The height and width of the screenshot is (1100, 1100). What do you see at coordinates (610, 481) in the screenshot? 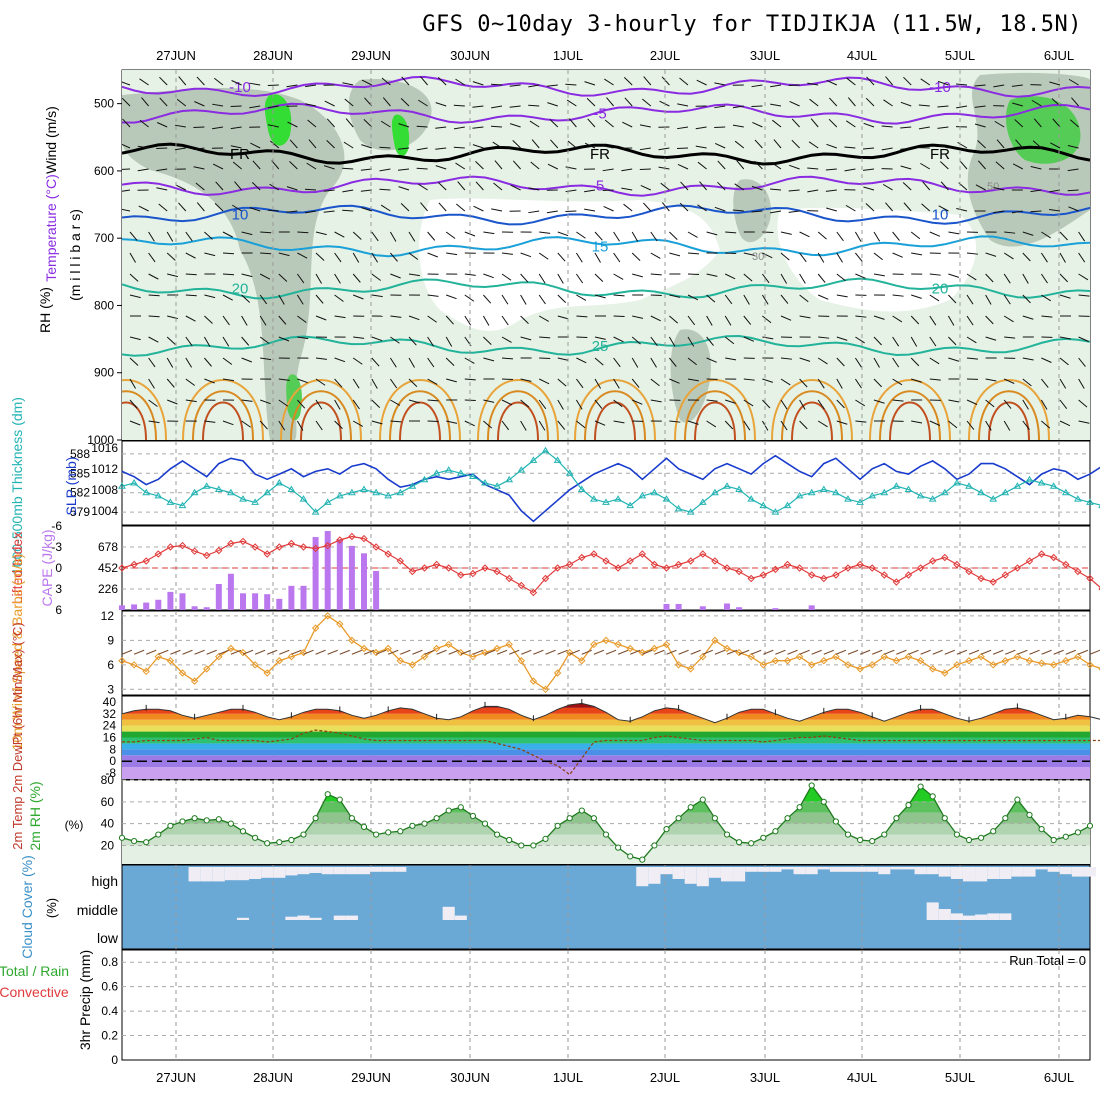
I see `thickness-line` at bounding box center [610, 481].